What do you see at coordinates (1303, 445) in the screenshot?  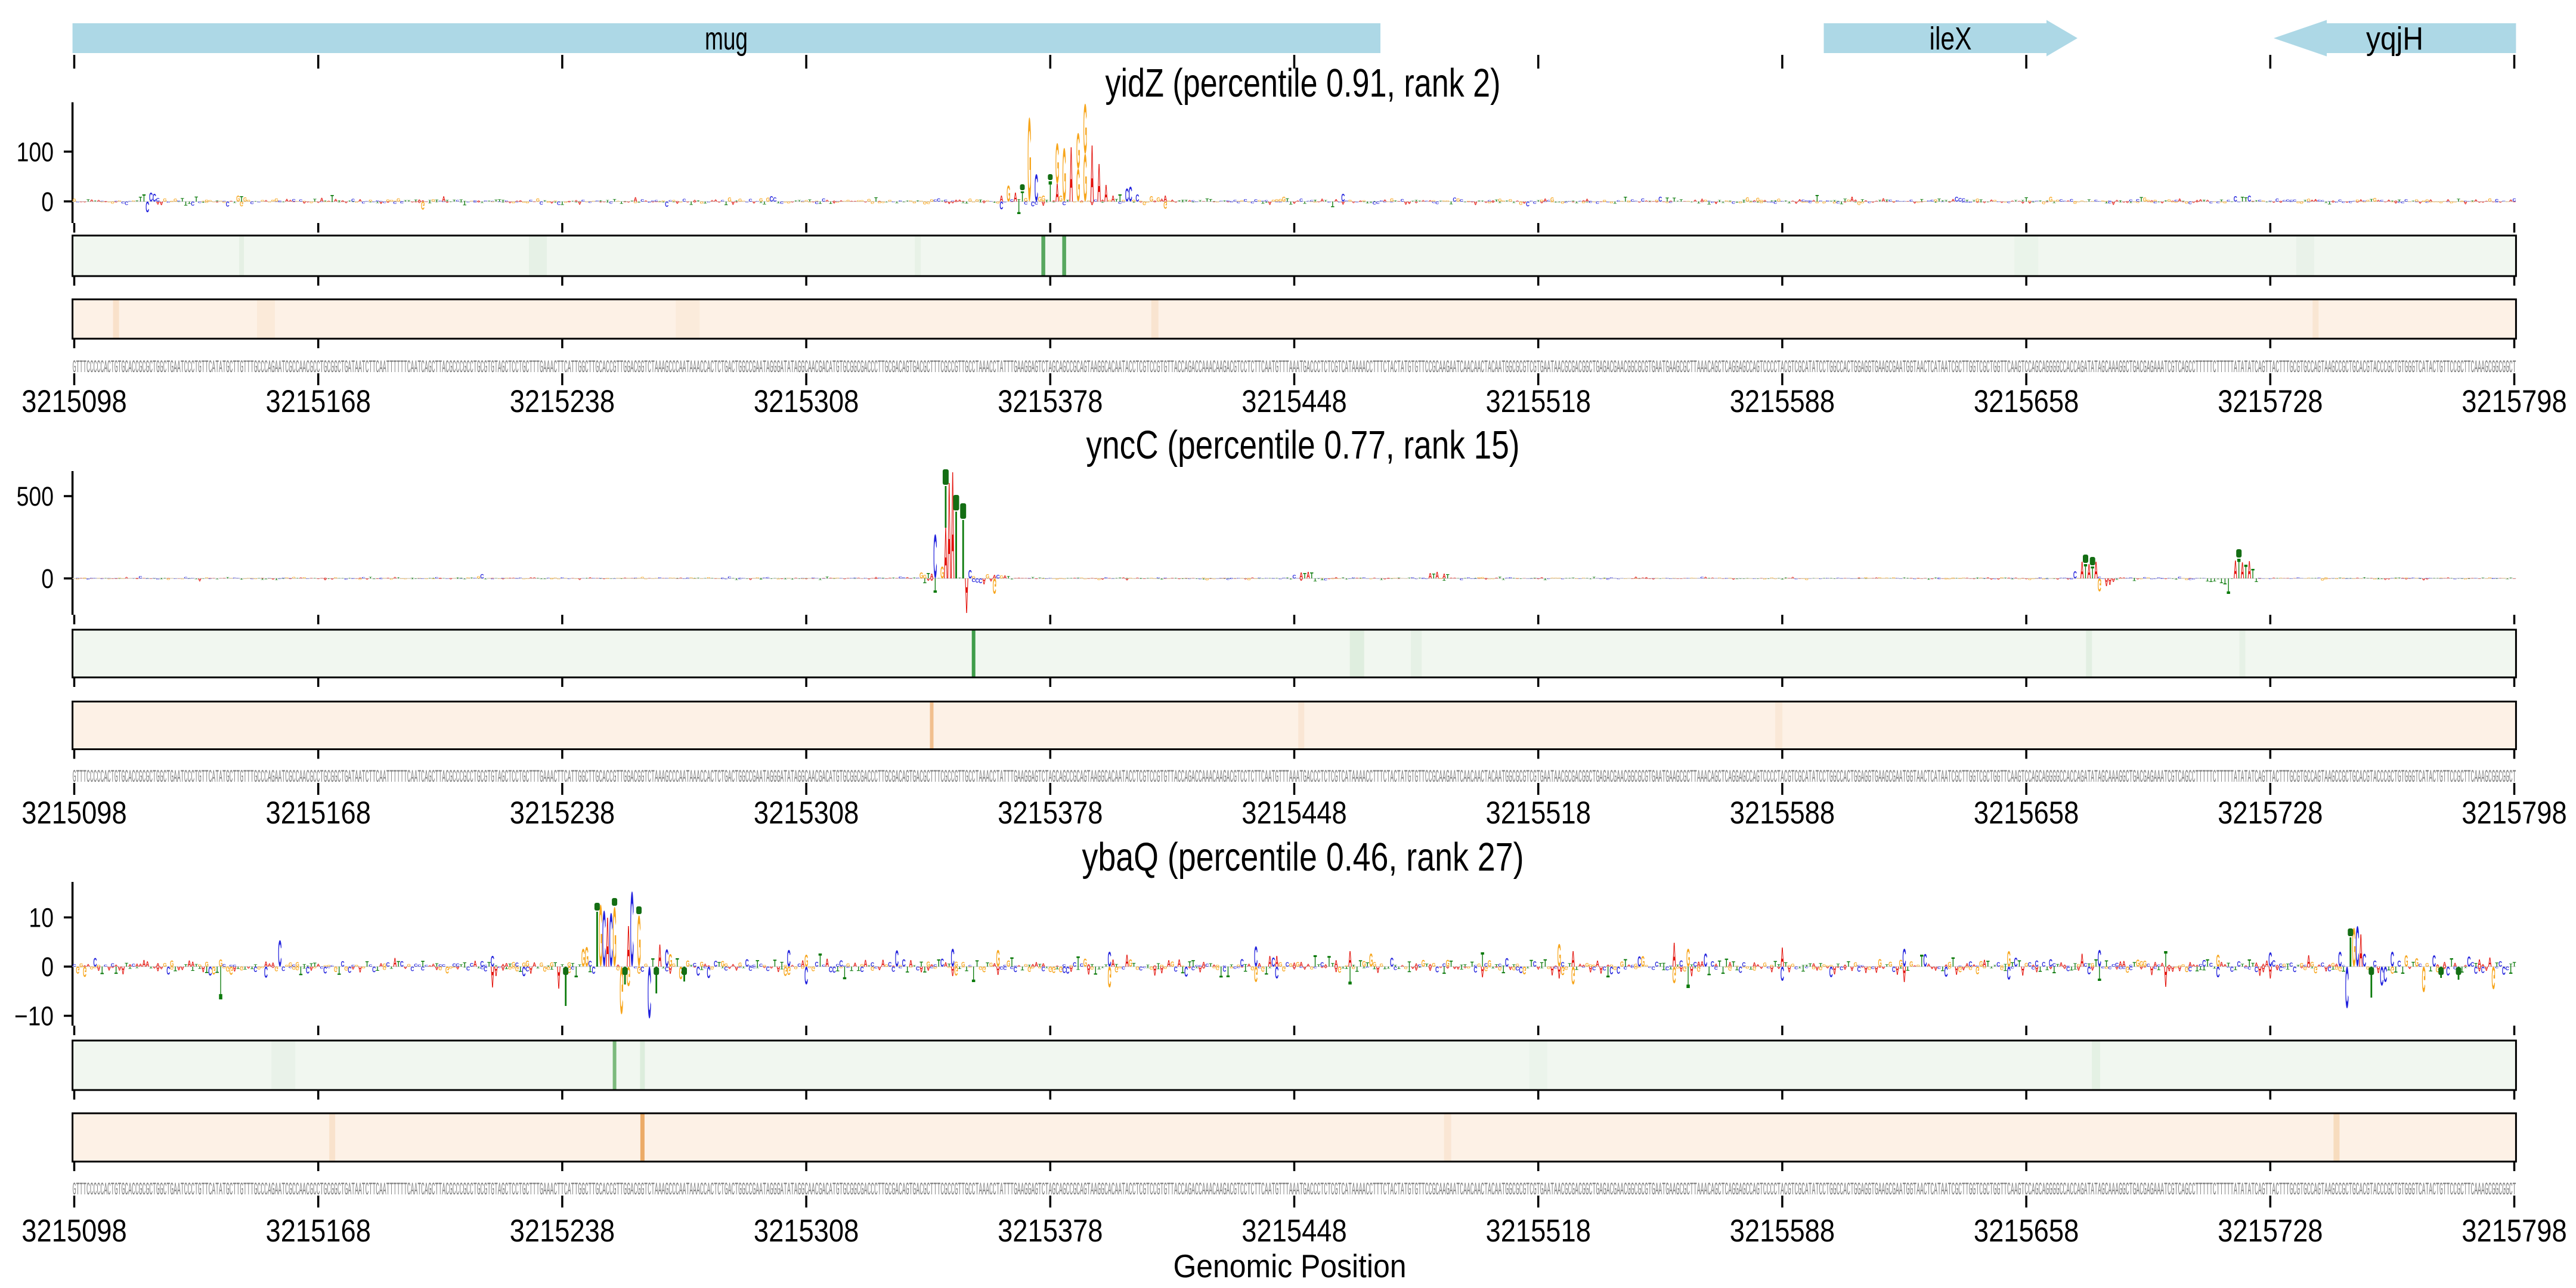 I see `svg-text:yncC (percentile 0.77, rank 15: yncC (percentile 0.77, rank 15)` at bounding box center [1303, 445].